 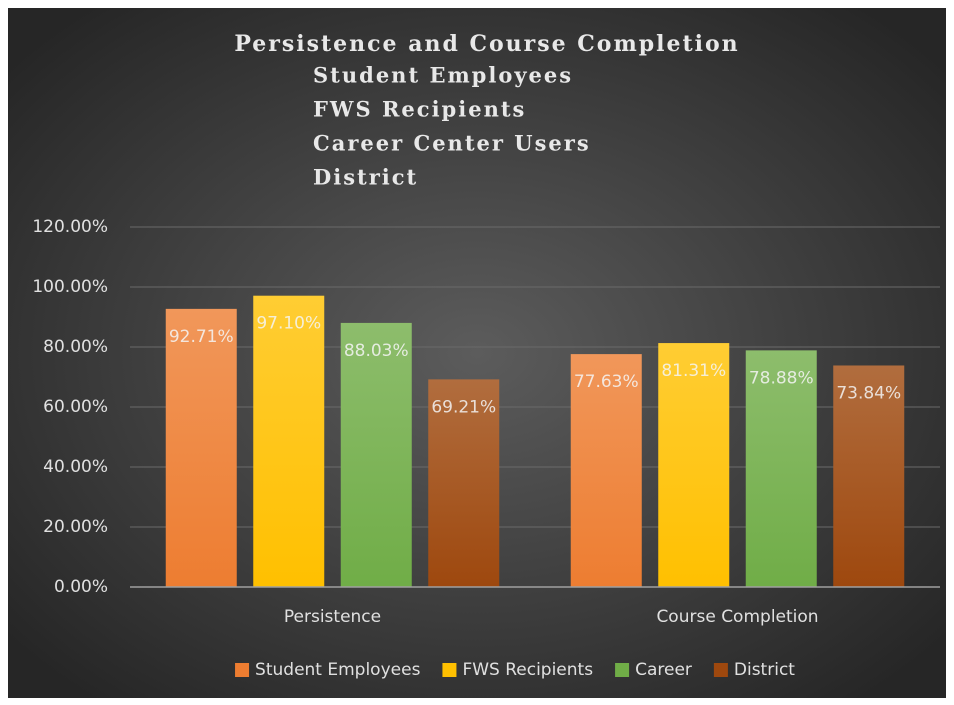 I want to click on value-label: 69.21%, so click(x=463, y=407).